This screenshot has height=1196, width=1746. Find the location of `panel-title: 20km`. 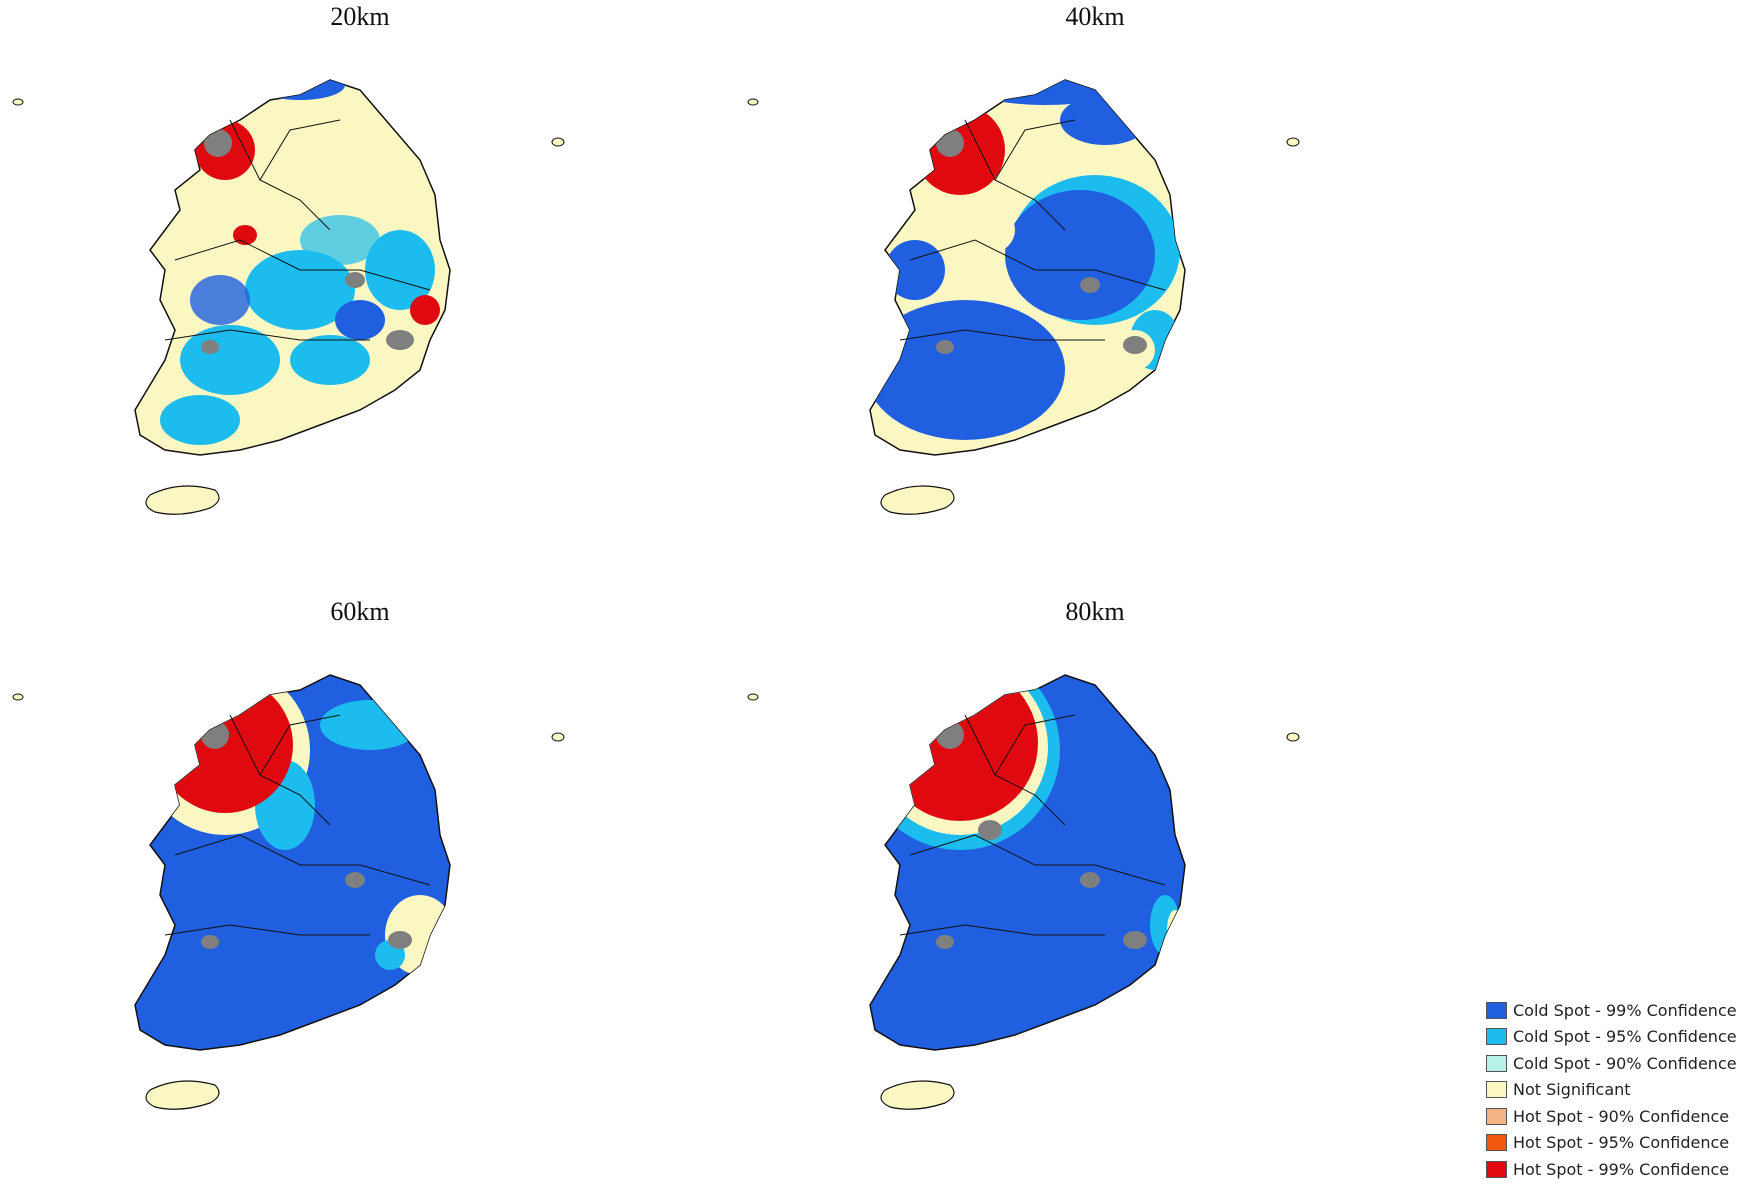

panel-title: 20km is located at coordinates (360, 16).